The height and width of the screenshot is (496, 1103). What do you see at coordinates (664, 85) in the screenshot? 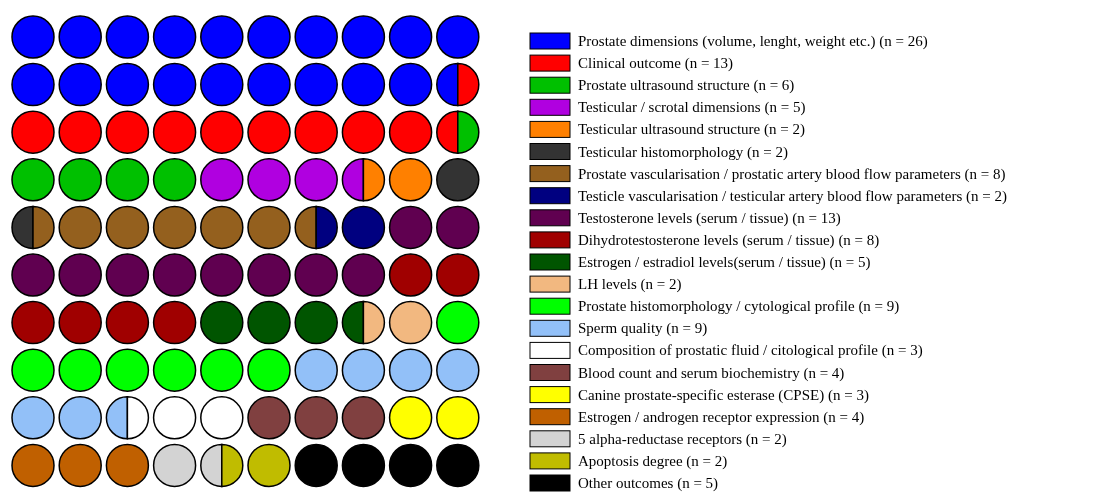
I see `category-label: Prostate ultrasound structure` at bounding box center [664, 85].